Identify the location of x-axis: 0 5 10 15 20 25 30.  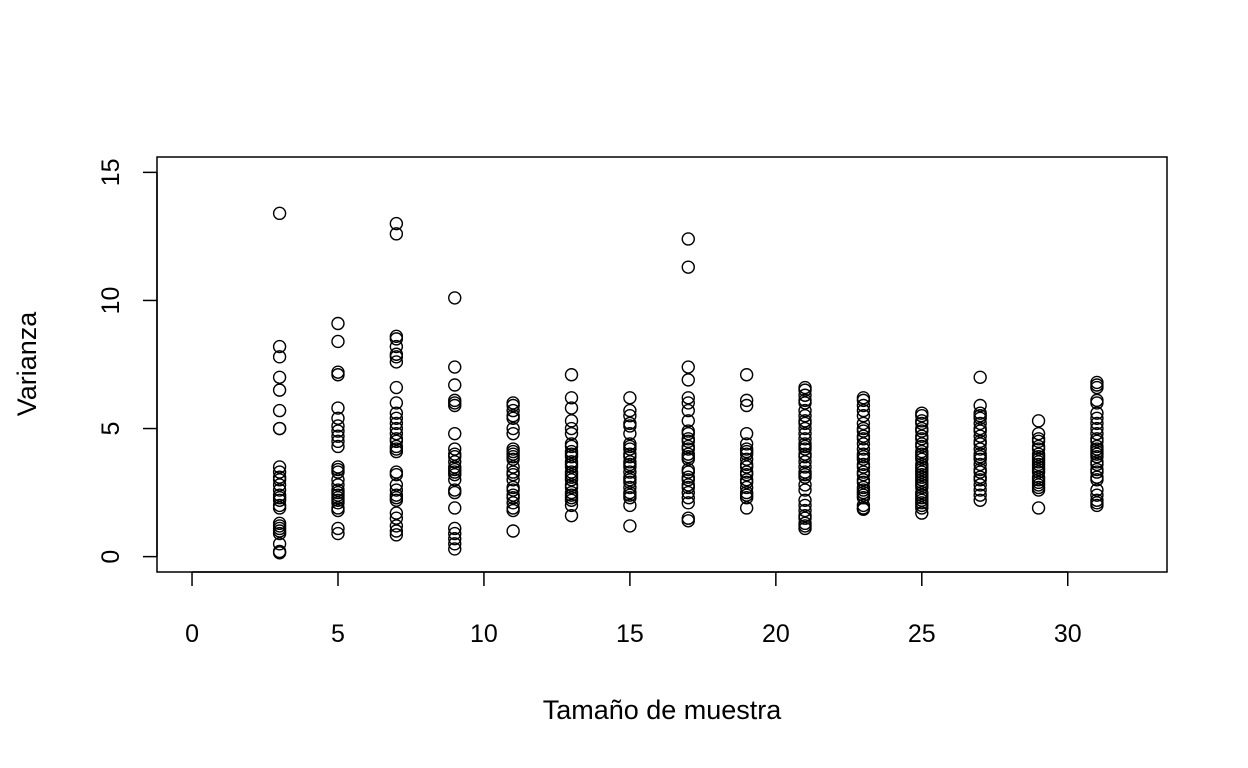
(633, 609).